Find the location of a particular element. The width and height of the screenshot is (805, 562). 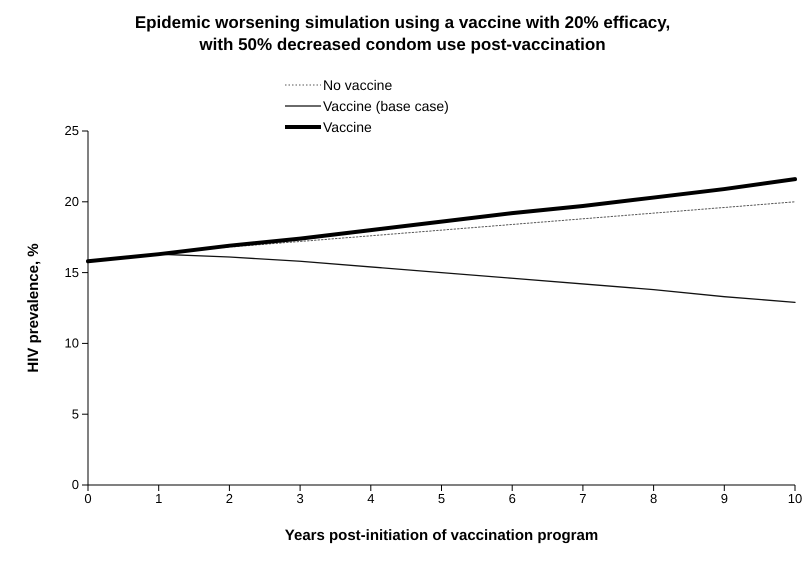

y-tick-label: 20 is located at coordinates (71, 201).